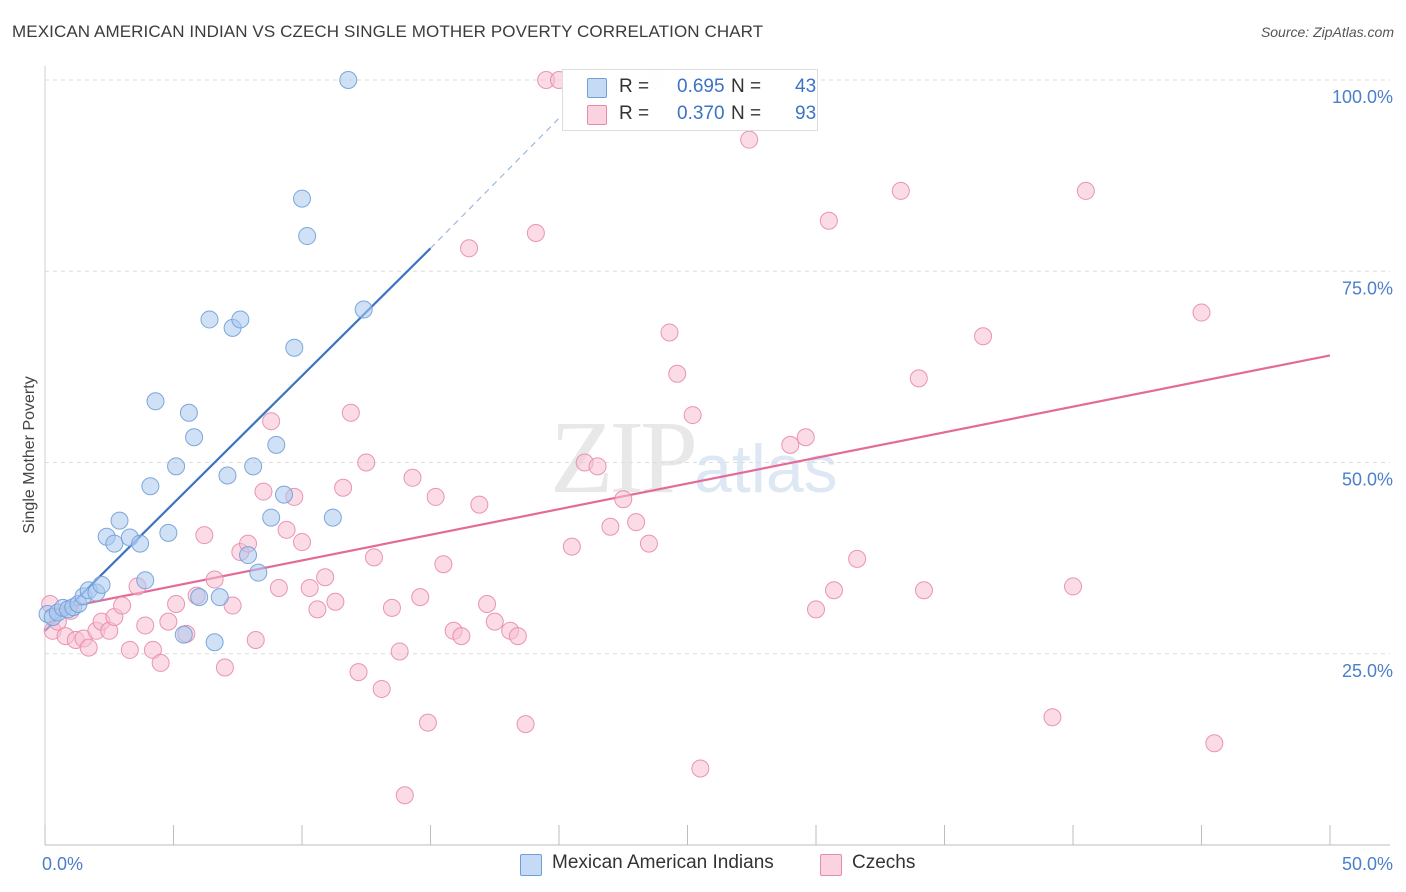 The width and height of the screenshot is (1406, 892). What do you see at coordinates (1362, 97) in the screenshot?
I see `y-tick-label: 100.0%` at bounding box center [1362, 97].